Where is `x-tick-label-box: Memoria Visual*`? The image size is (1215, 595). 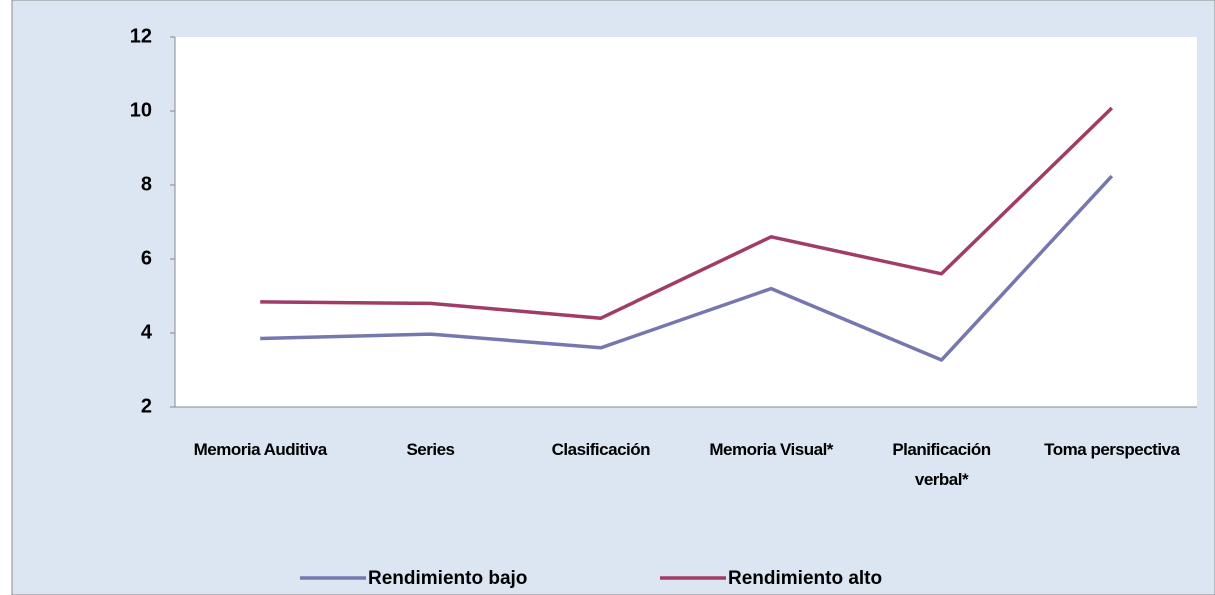 x-tick-label-box: Memoria Visual* is located at coordinates (771, 449).